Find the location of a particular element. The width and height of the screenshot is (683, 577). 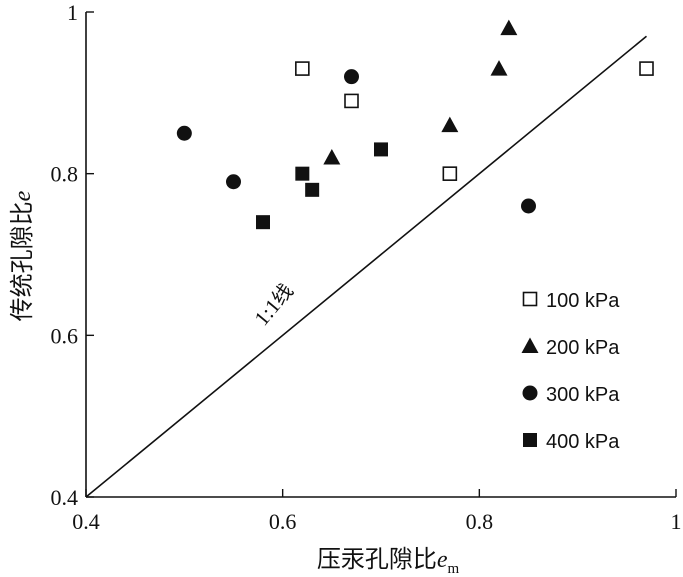

y-tick-label: 0.4 is located at coordinates (65, 497).